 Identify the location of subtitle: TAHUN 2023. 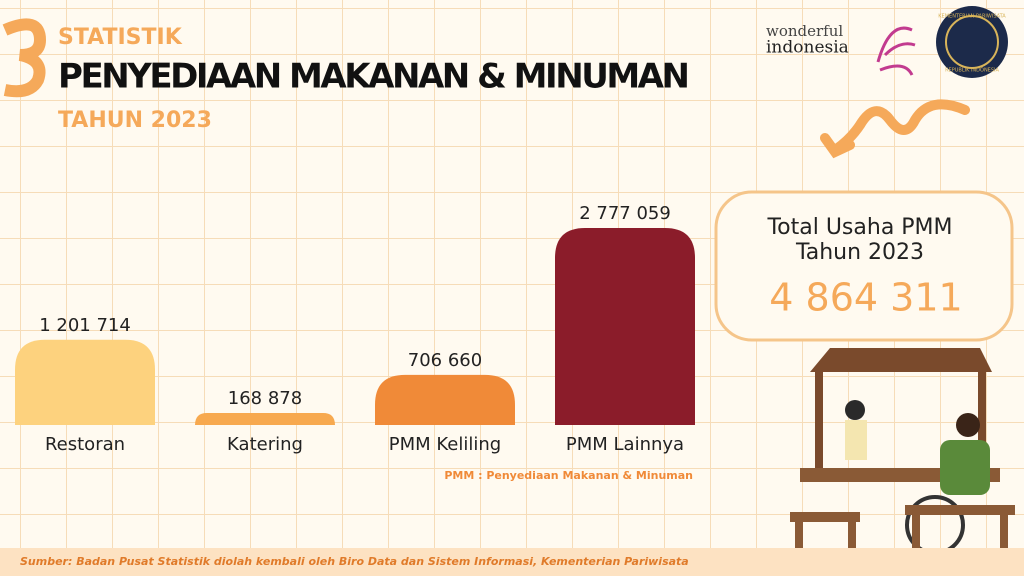
(135, 120).